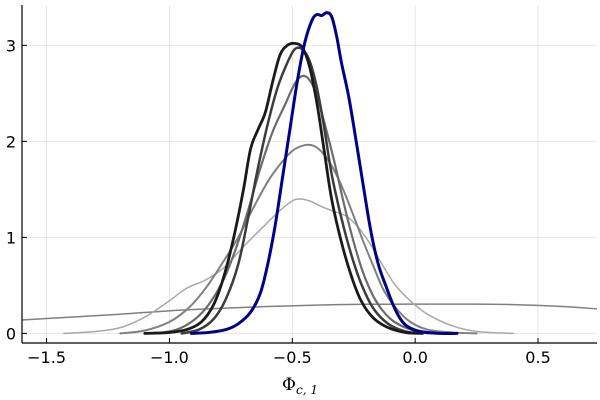 Image resolution: width=600 pixels, height=400 pixels. I want to click on x-axis-title: Φc, 1, so click(300, 386).